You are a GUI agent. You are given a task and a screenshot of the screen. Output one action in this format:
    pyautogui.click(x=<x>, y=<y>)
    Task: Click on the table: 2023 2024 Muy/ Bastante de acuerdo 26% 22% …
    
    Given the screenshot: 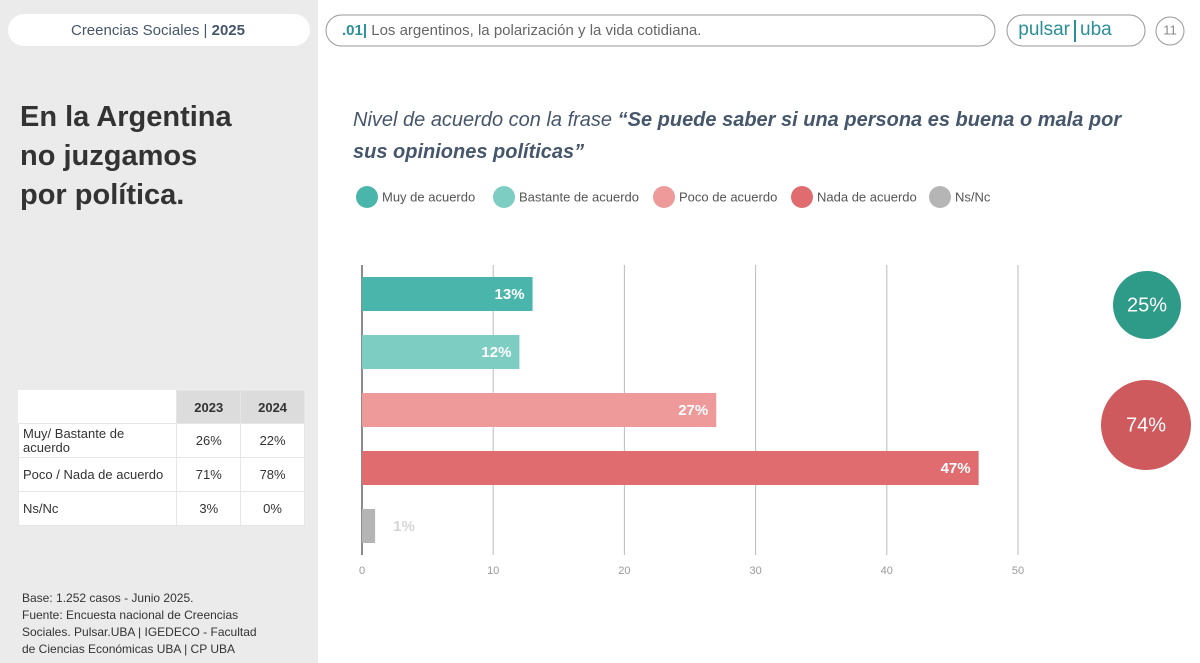 What is the action you would take?
    pyautogui.click(x=161, y=458)
    